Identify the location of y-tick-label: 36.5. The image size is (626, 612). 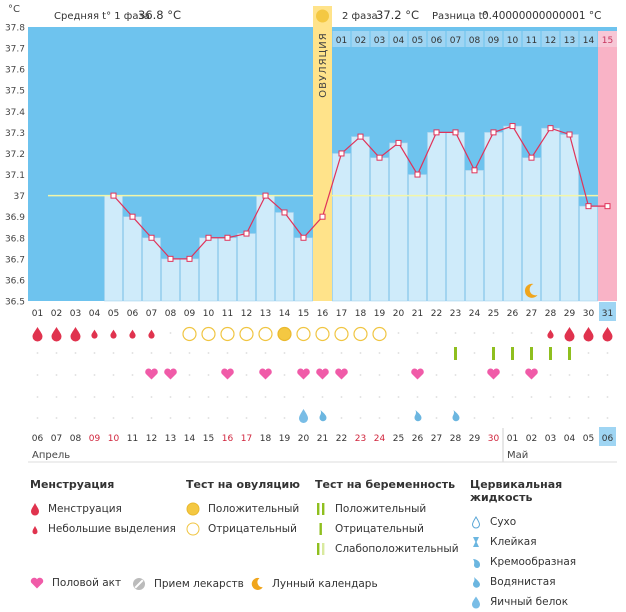
(15, 303).